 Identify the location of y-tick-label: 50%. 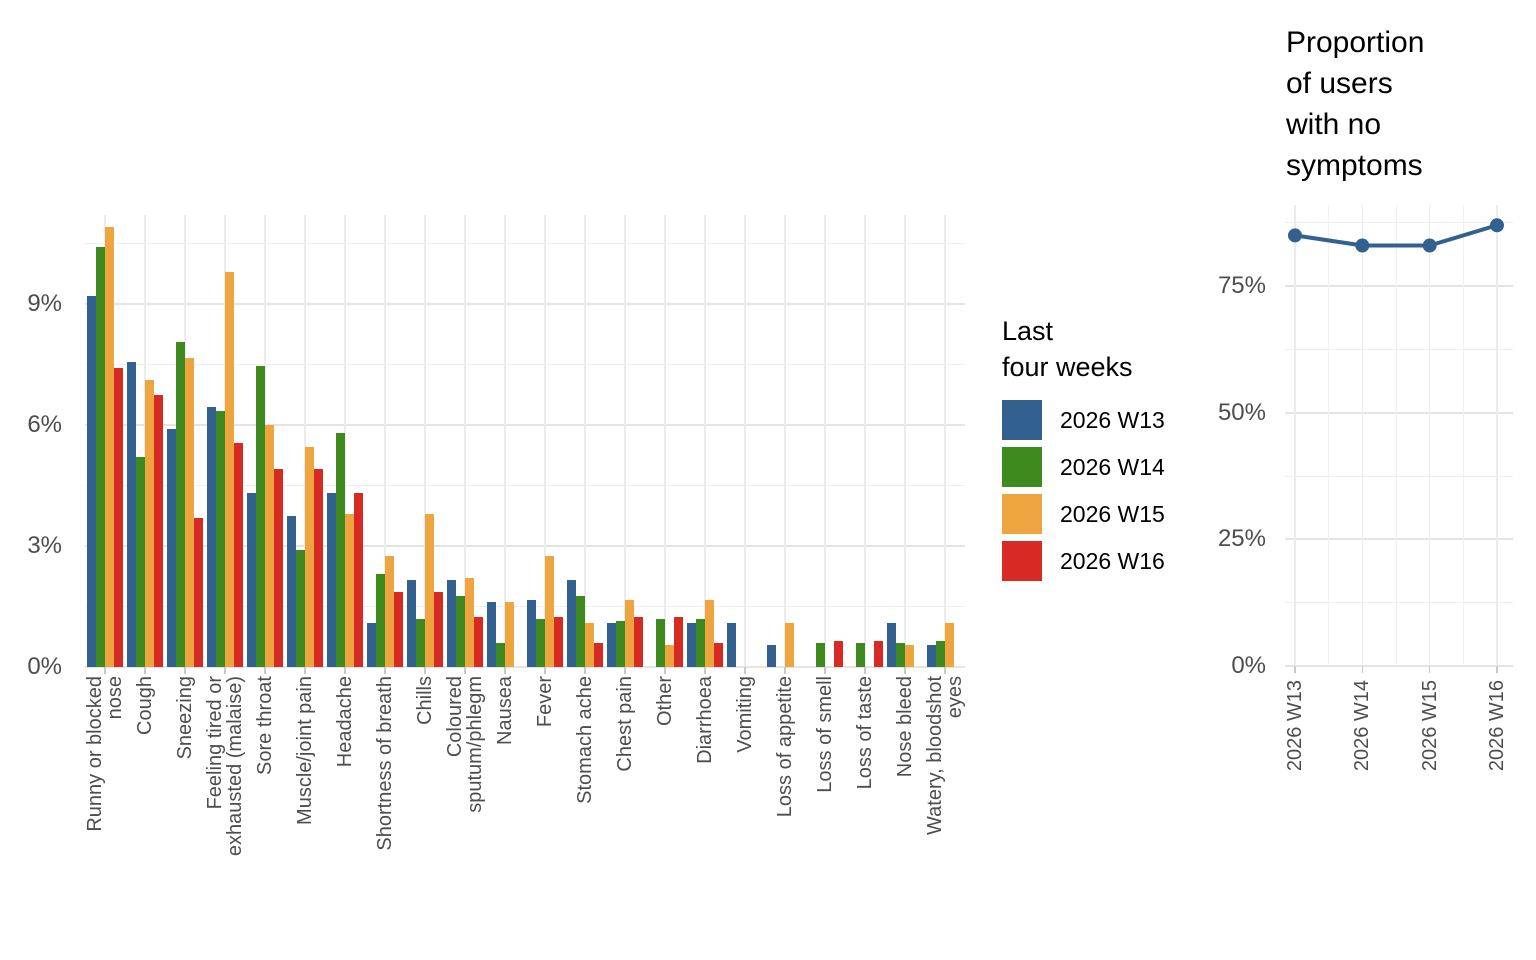
(1241, 412).